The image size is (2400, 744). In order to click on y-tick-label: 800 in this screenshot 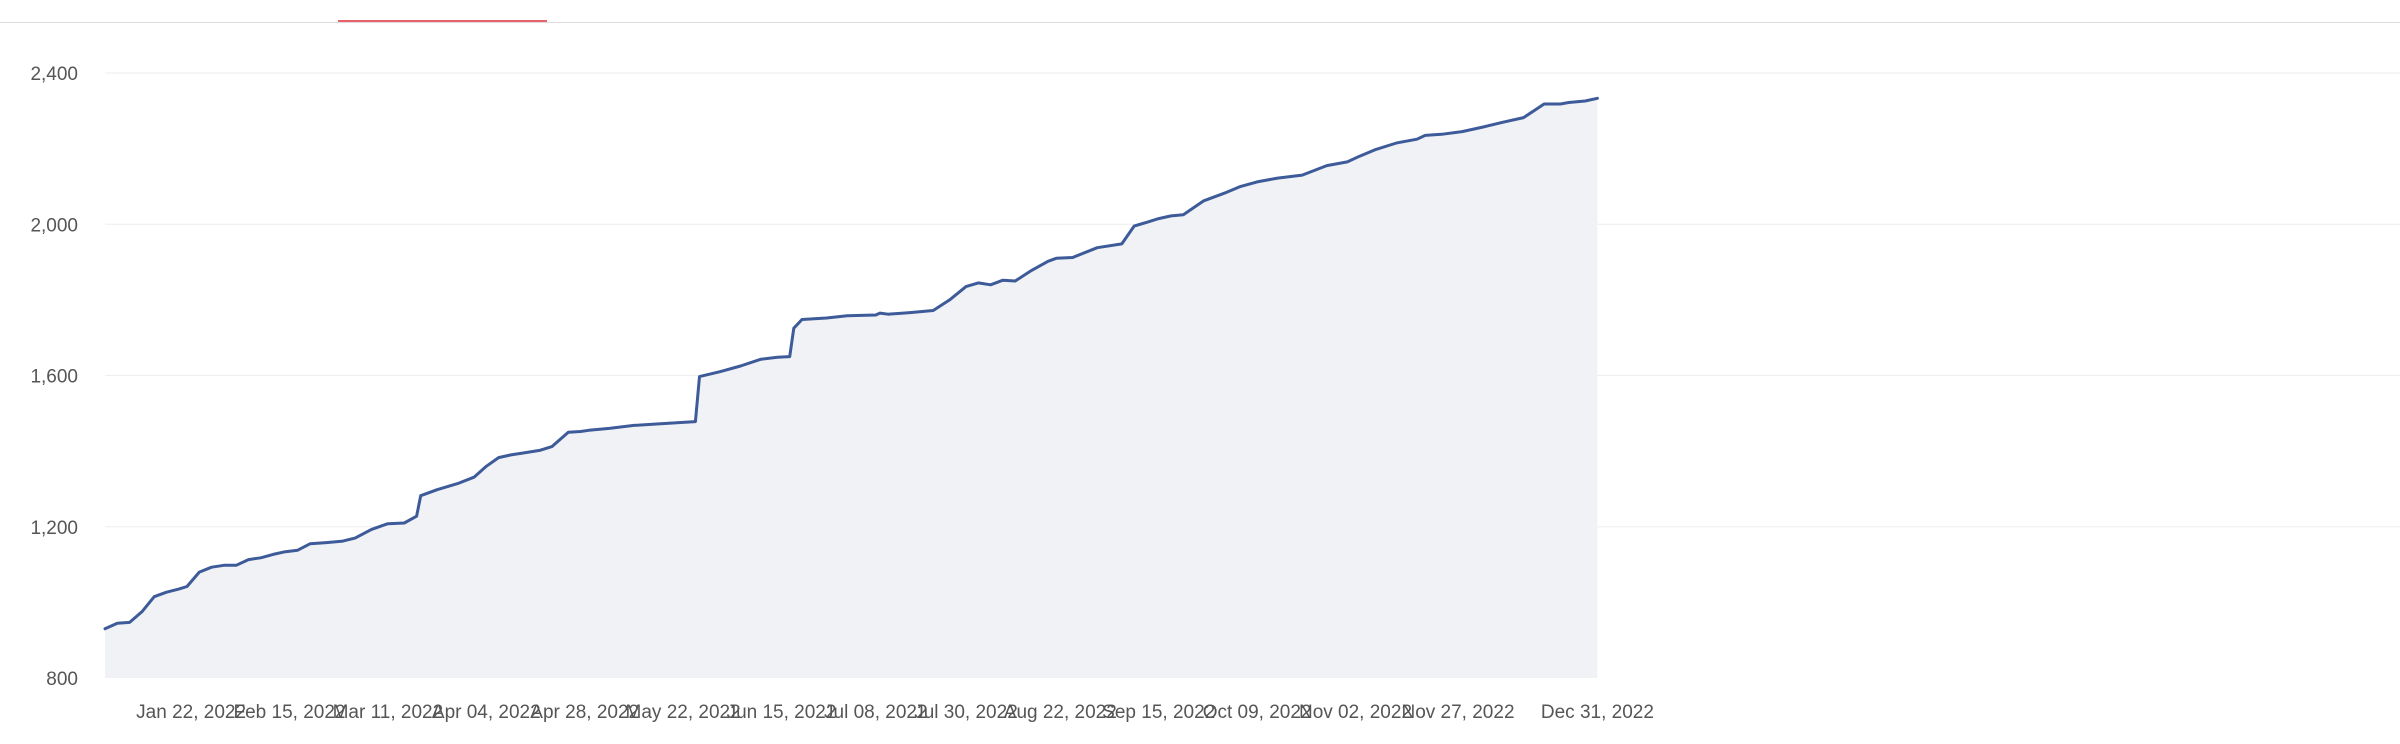, I will do `click(62, 679)`.